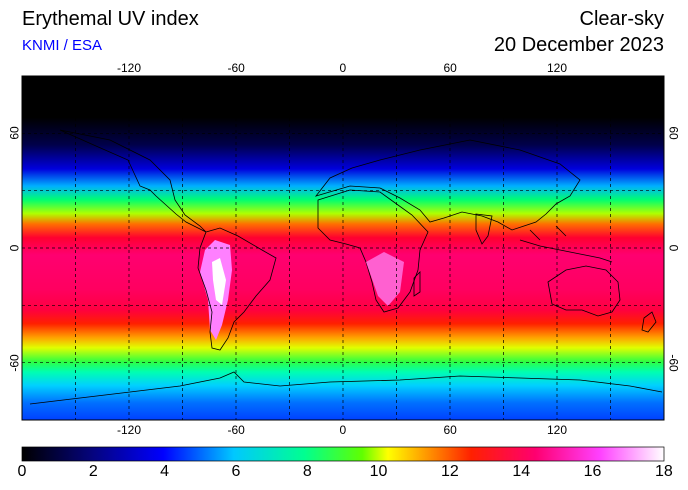  What do you see at coordinates (343, 68) in the screenshot?
I see `lon-tick-top: 0` at bounding box center [343, 68].